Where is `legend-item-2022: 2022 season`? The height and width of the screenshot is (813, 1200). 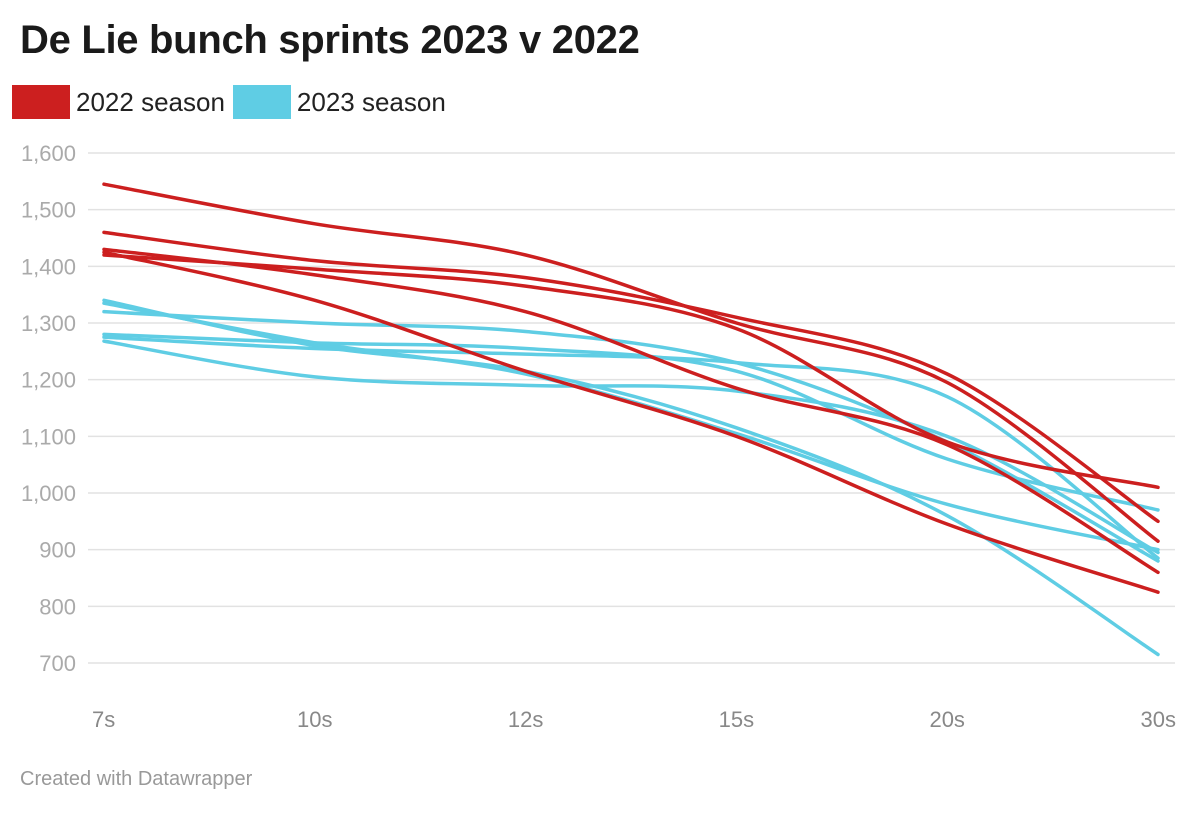
legend-item-2022: 2022 season is located at coordinates (118, 102).